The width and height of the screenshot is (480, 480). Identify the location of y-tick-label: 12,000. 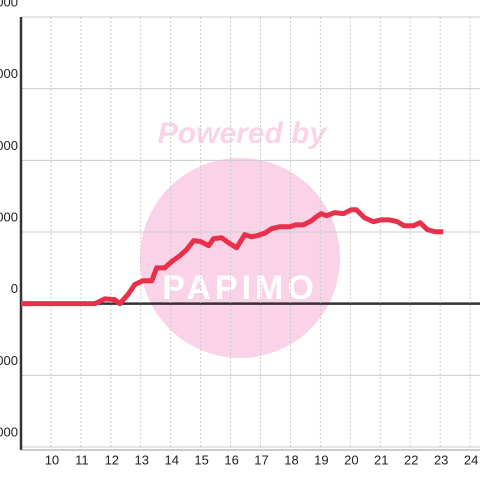
(9, 4).